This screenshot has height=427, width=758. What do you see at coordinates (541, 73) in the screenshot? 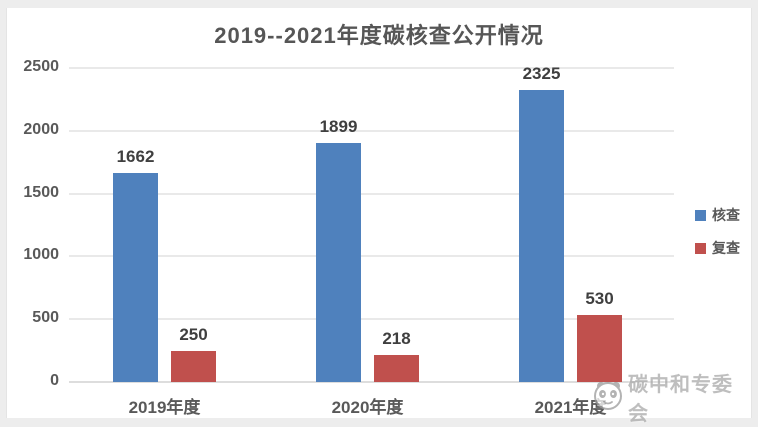
I see `value-label-核查-2021年度: 2325` at bounding box center [541, 73].